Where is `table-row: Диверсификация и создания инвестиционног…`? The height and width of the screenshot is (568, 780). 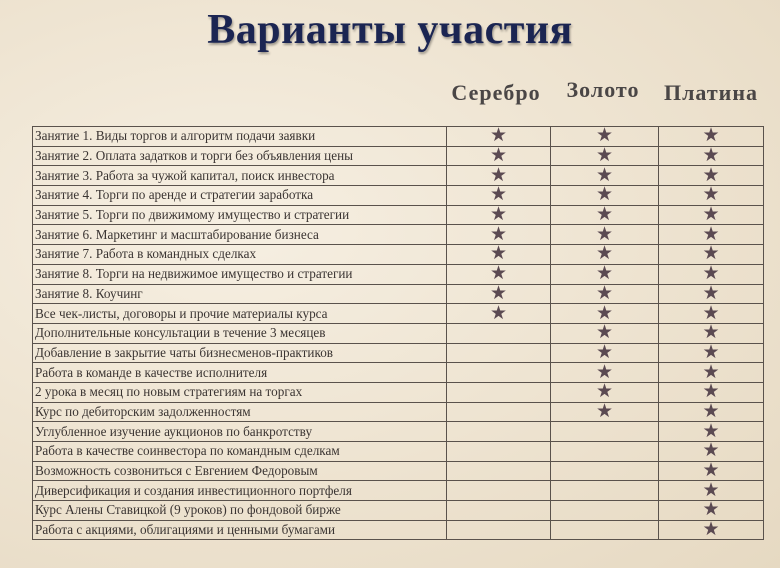 table-row: Диверсификация и создания инвестиционног… is located at coordinates (398, 490).